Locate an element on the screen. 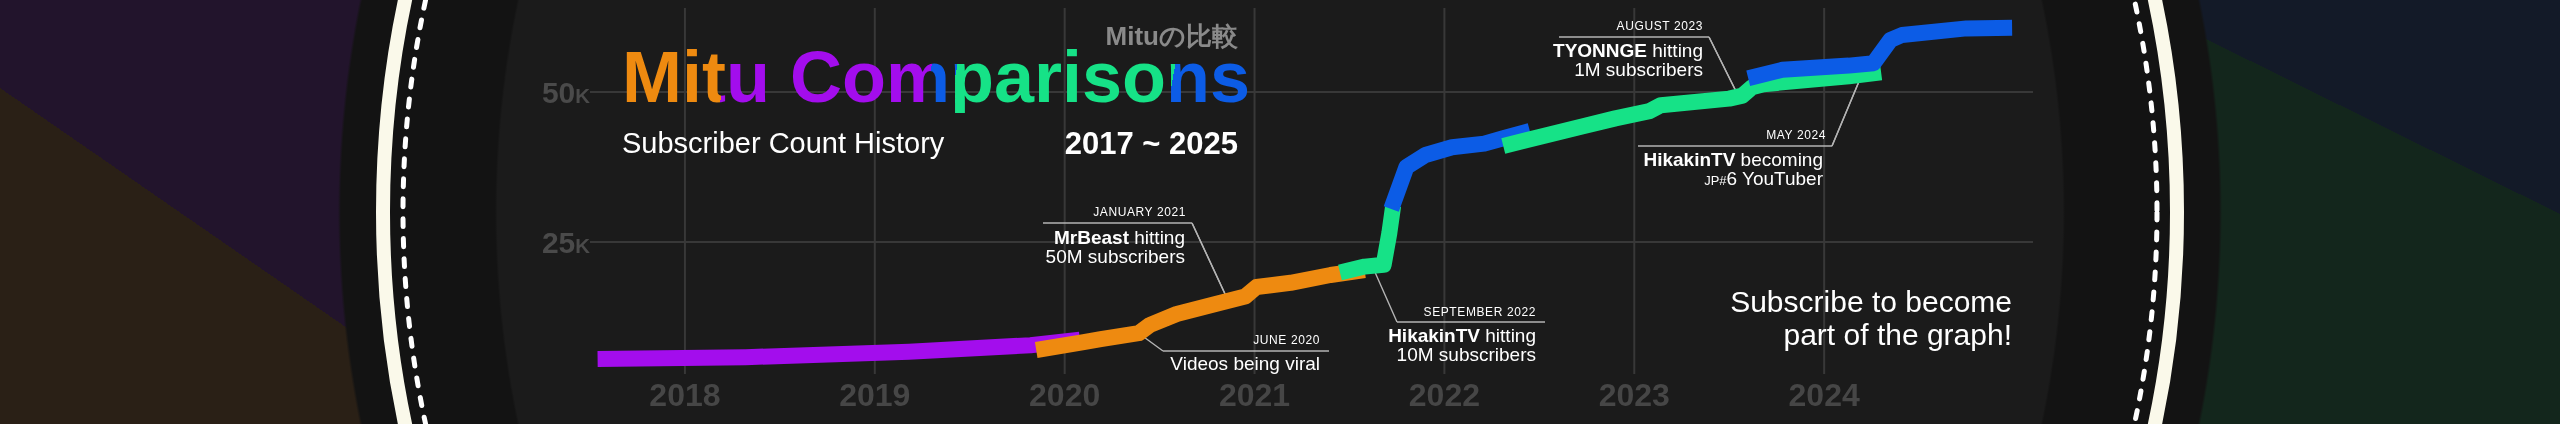 This screenshot has height=424, width=2560. annotation: HikakinTV becoming JP#6 YouTuber is located at coordinates (1732, 169).